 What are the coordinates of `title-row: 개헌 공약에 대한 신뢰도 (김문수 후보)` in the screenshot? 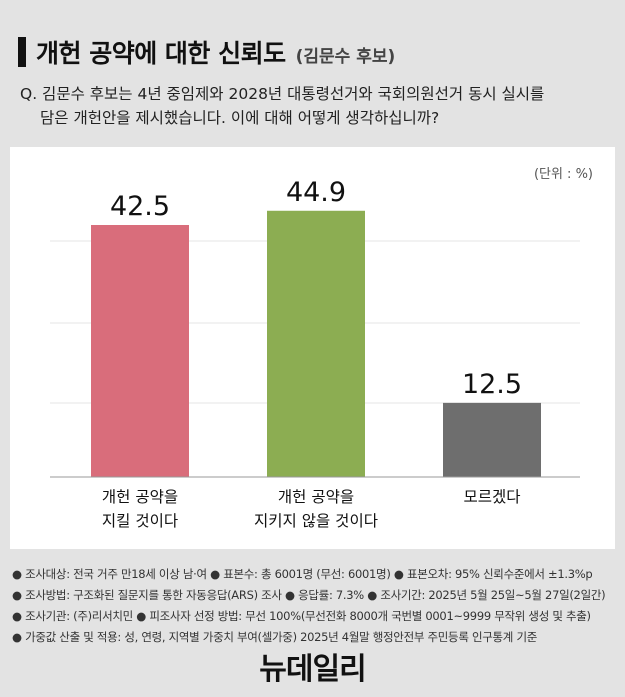 It's located at (206, 52).